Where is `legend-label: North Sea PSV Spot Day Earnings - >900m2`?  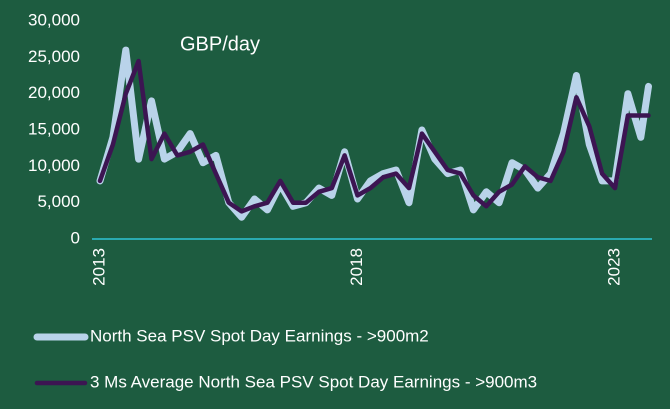
legend-label: North Sea PSV Spot Day Earnings - >900m2 is located at coordinates (259, 335).